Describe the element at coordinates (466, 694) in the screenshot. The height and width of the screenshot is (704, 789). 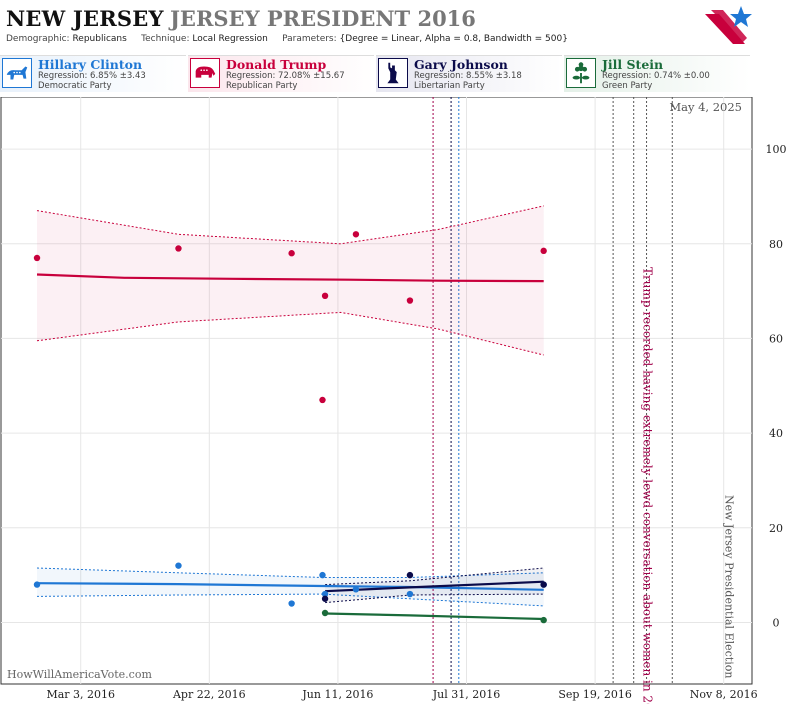
I see `x-tick-label: Jul 31, 2016` at that location.